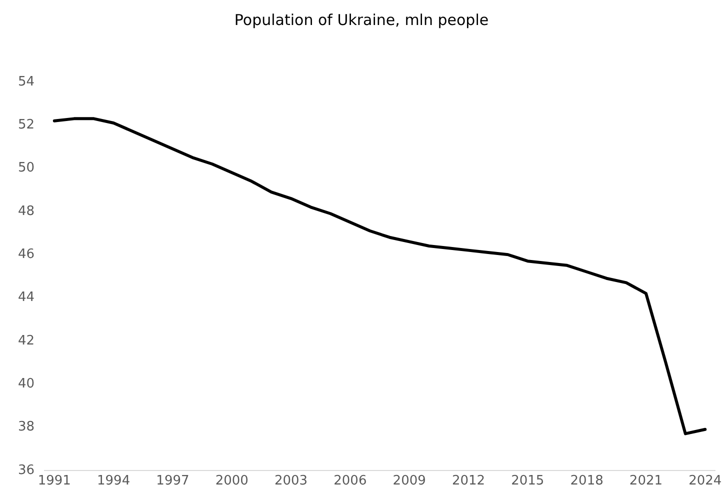 The image size is (725, 496). I want to click on y-tick-label: 50, so click(26, 168).